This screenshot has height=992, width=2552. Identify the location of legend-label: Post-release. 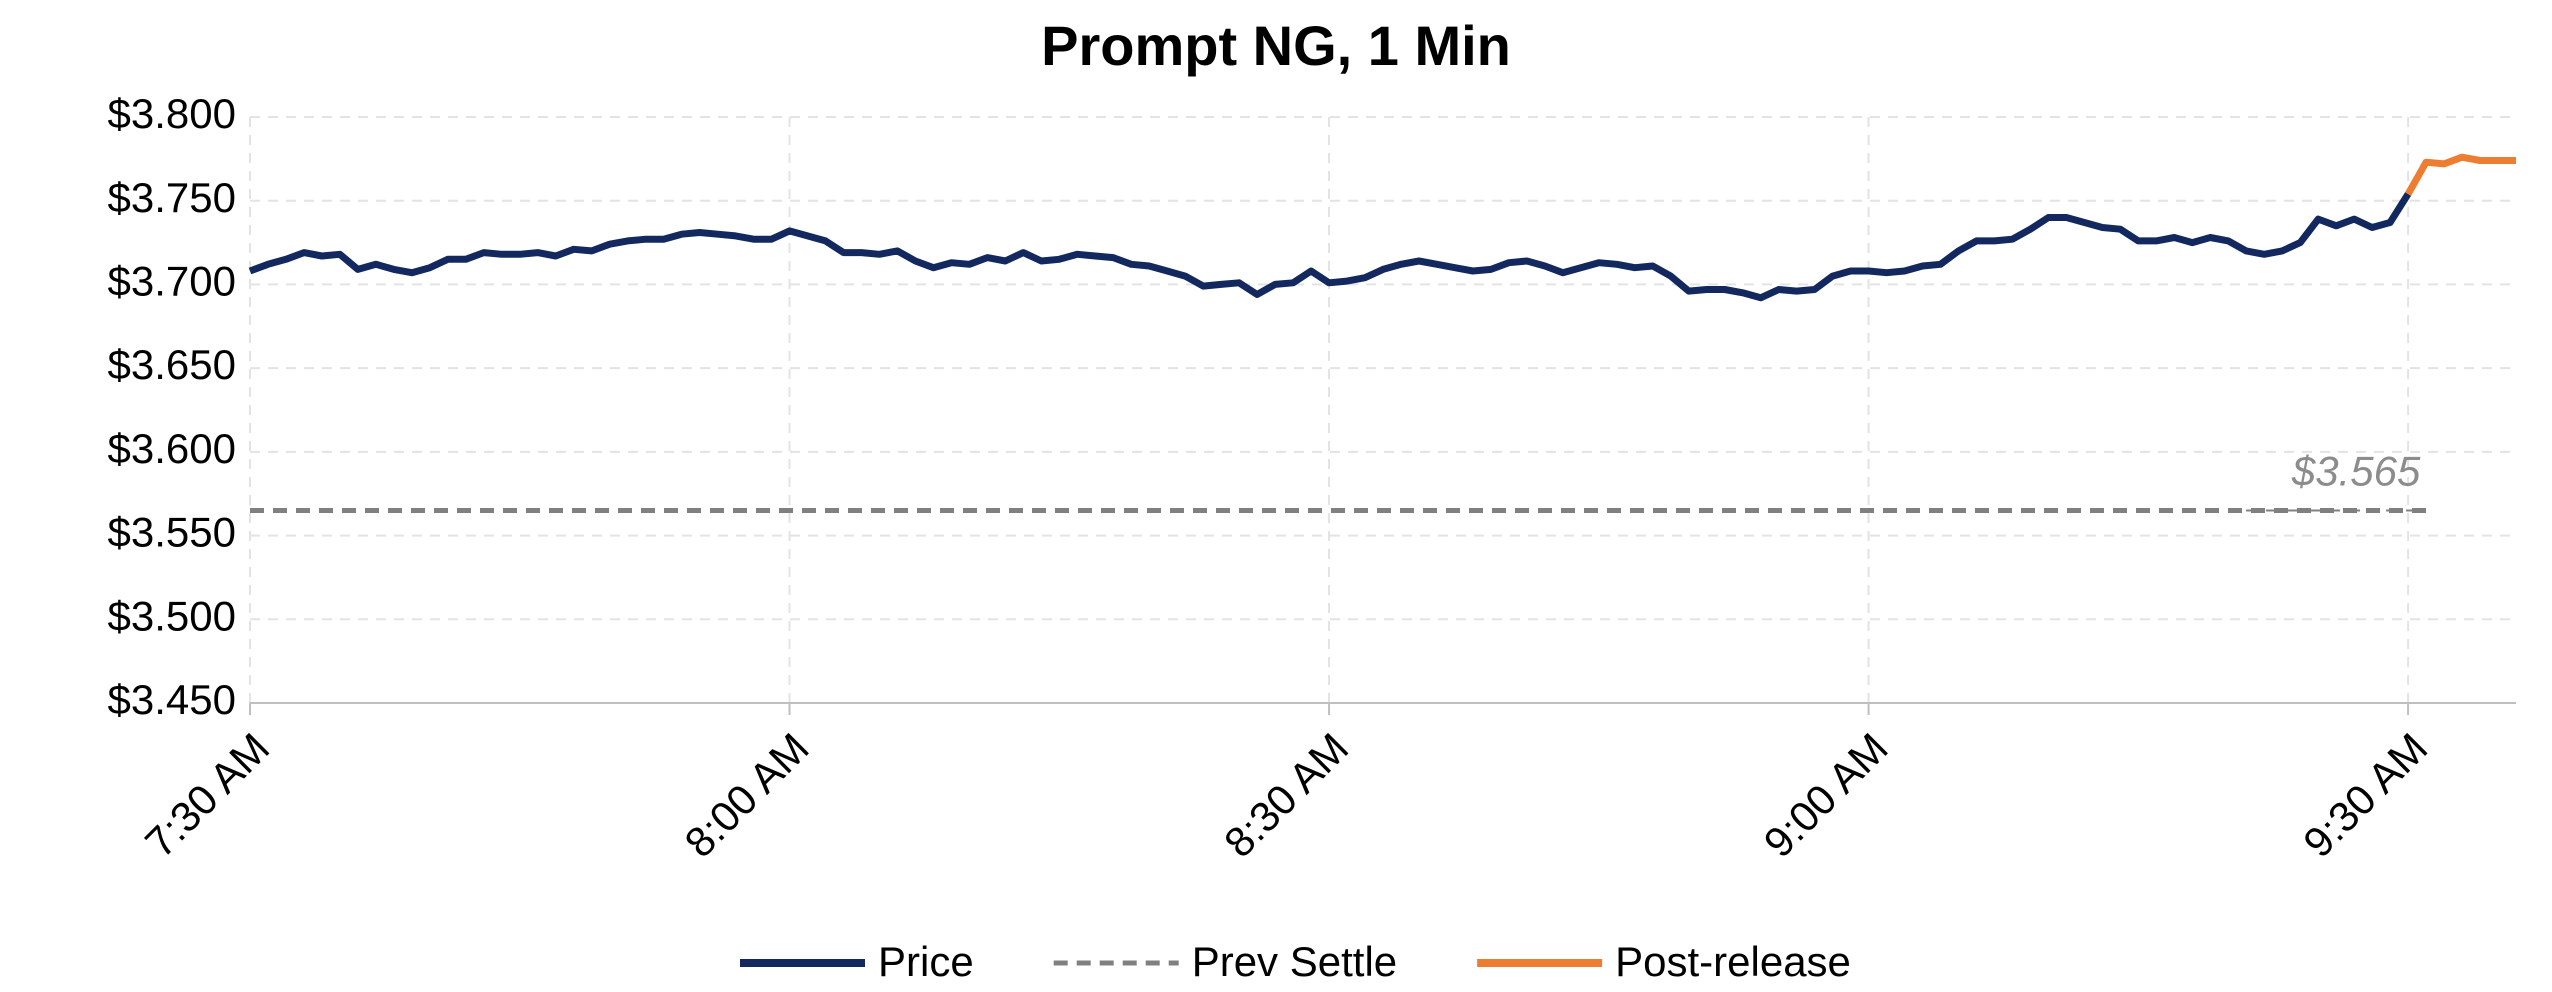
(1733, 961).